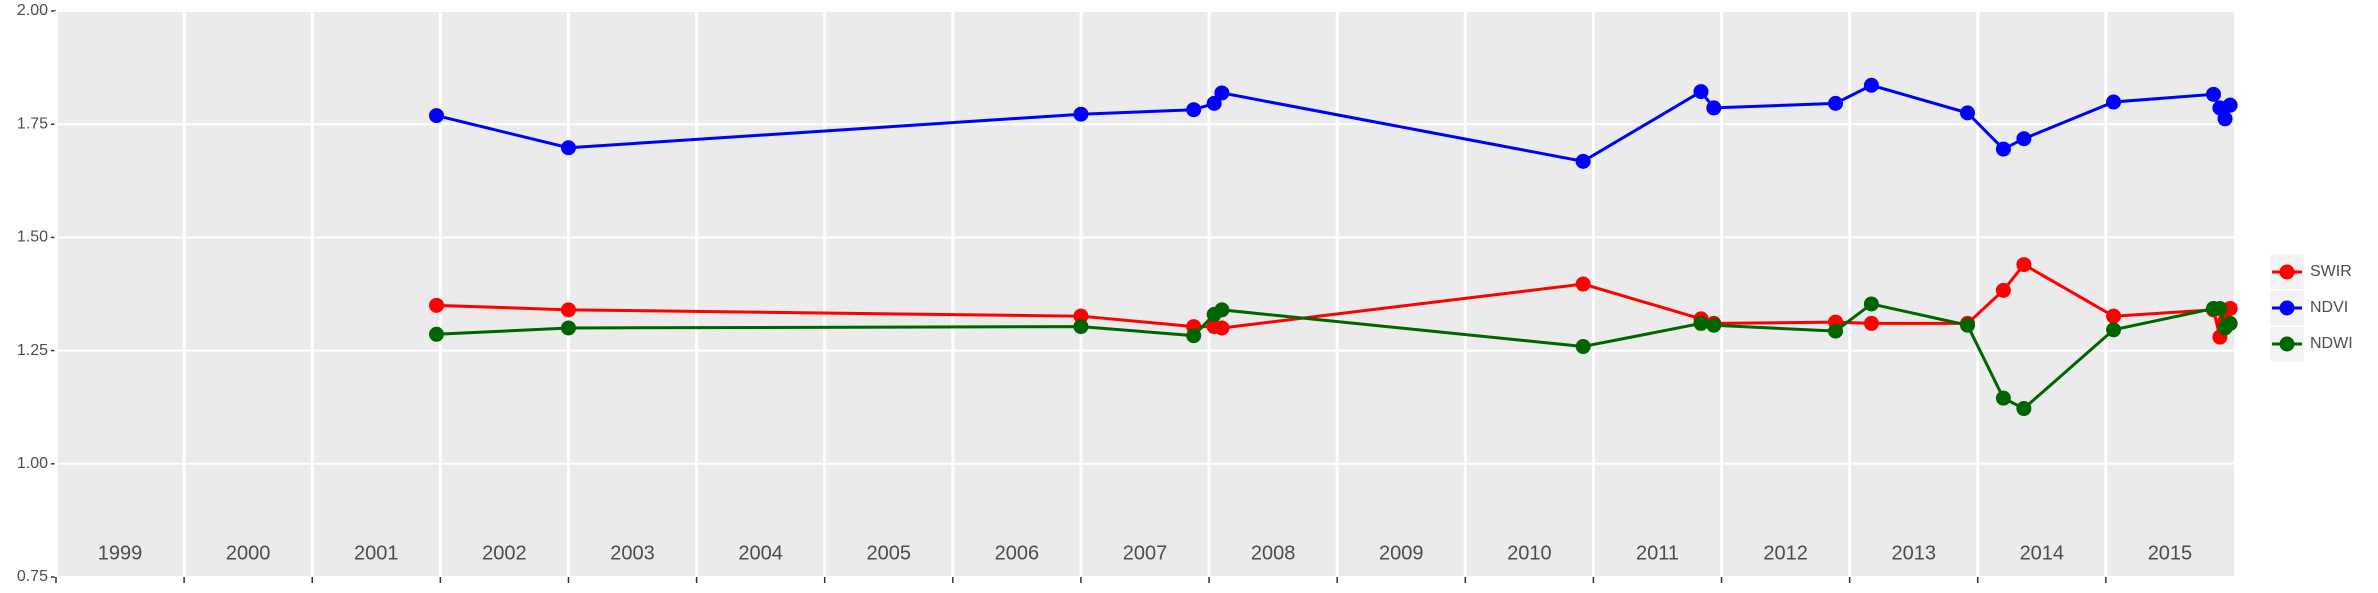  Describe the element at coordinates (32, 350) in the screenshot. I see `y-tick-label: 1.25` at that location.